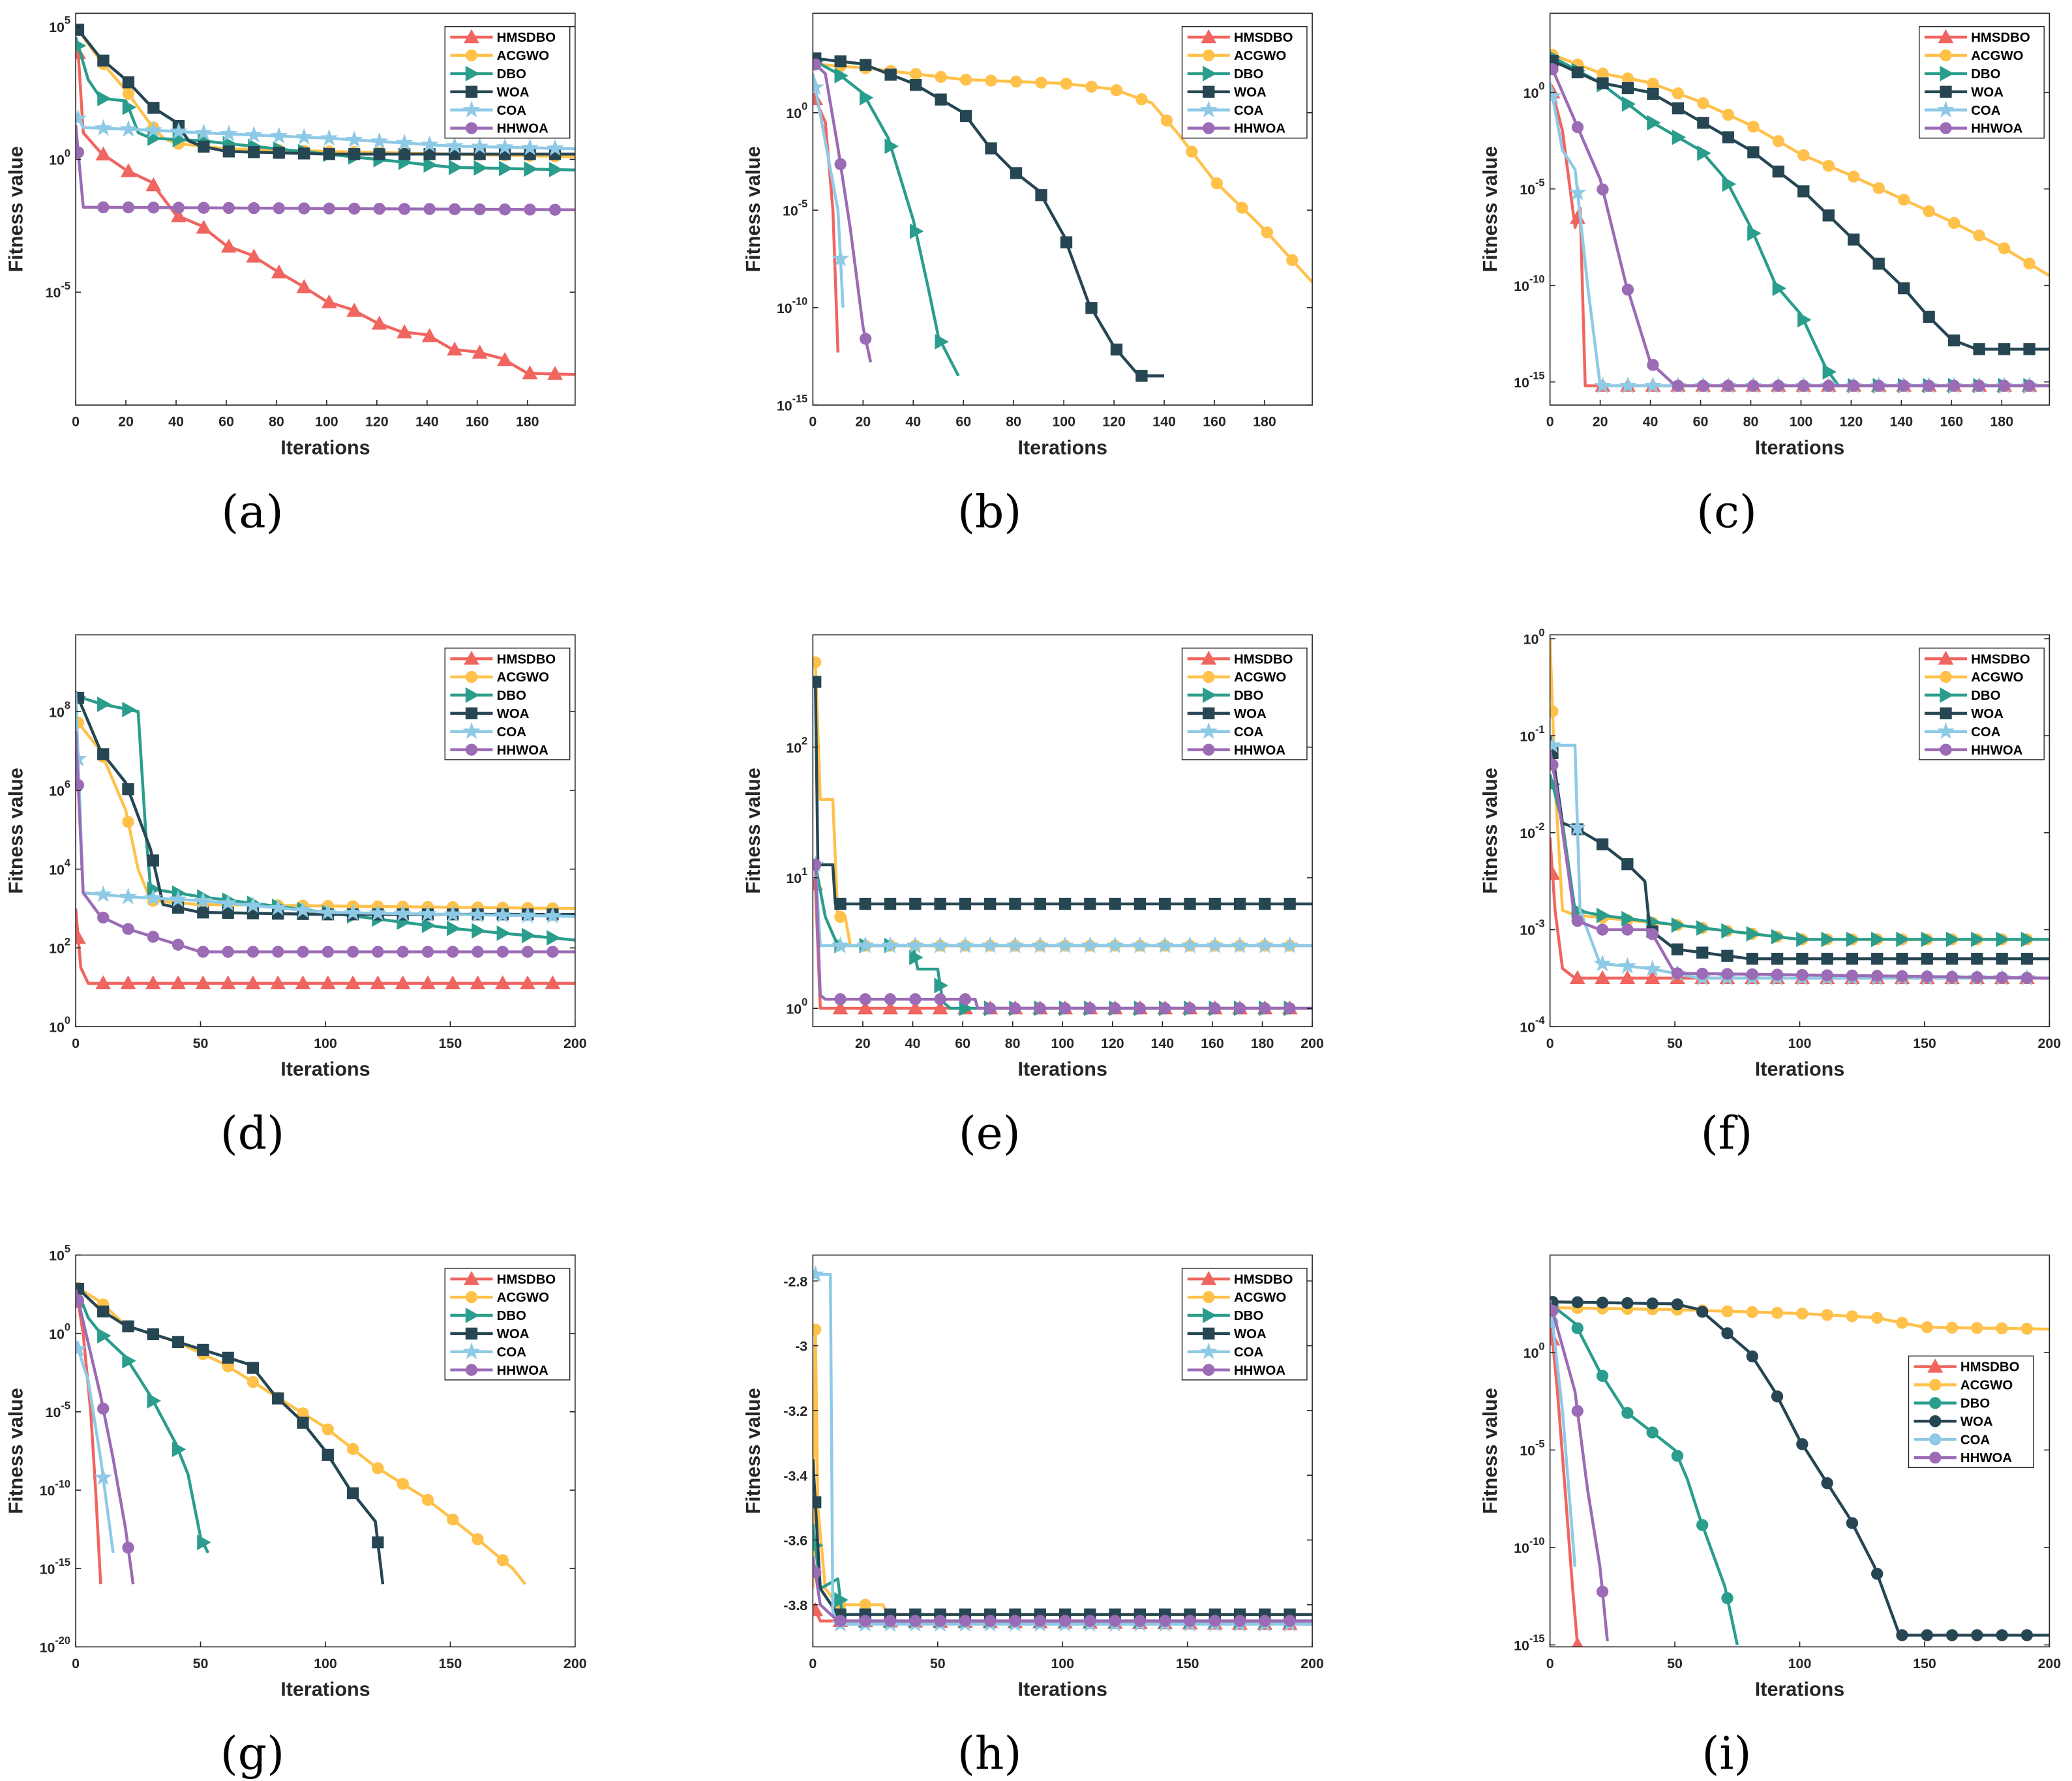 The width and height of the screenshot is (2072, 1781). Describe the element at coordinates (76, 422) in the screenshot. I see `x-tick-label: 0` at that location.